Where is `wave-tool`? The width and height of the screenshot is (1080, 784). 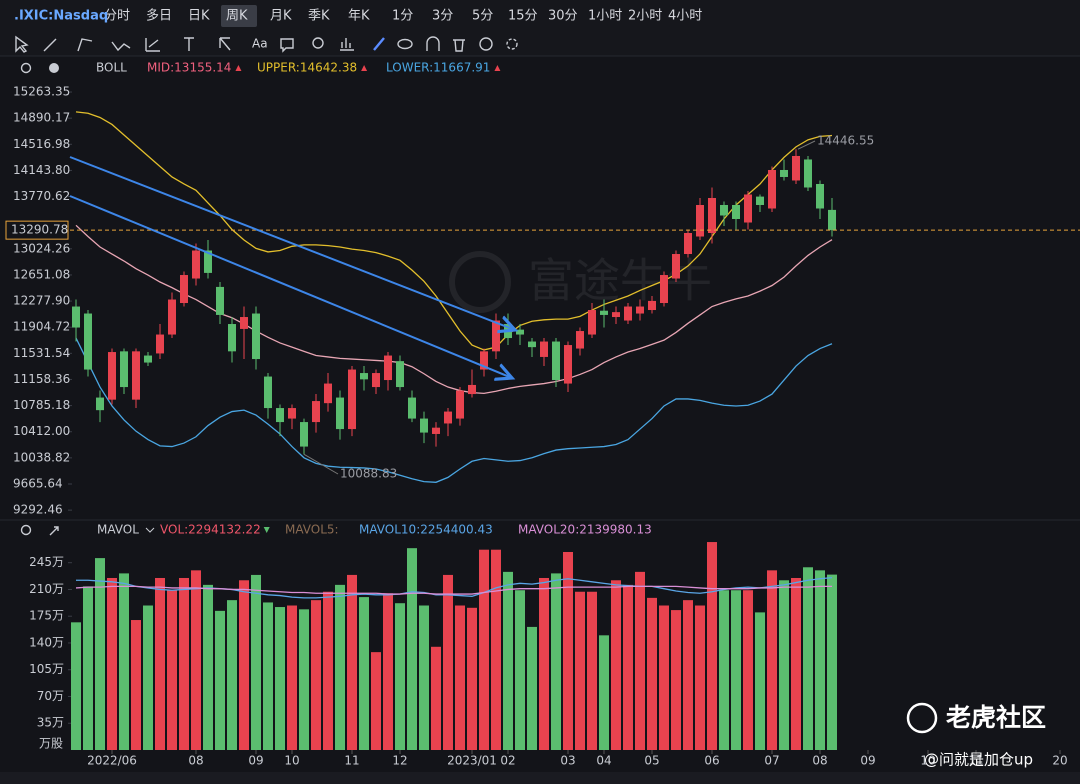
wave-tool is located at coordinates (121, 46).